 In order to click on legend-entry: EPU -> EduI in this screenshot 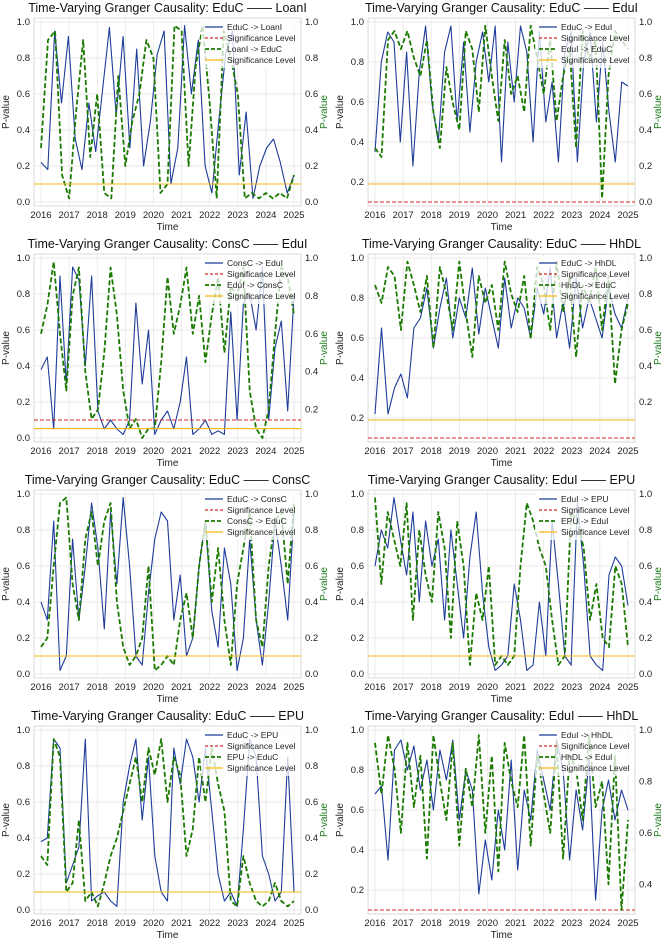, I will do `click(584, 521)`.